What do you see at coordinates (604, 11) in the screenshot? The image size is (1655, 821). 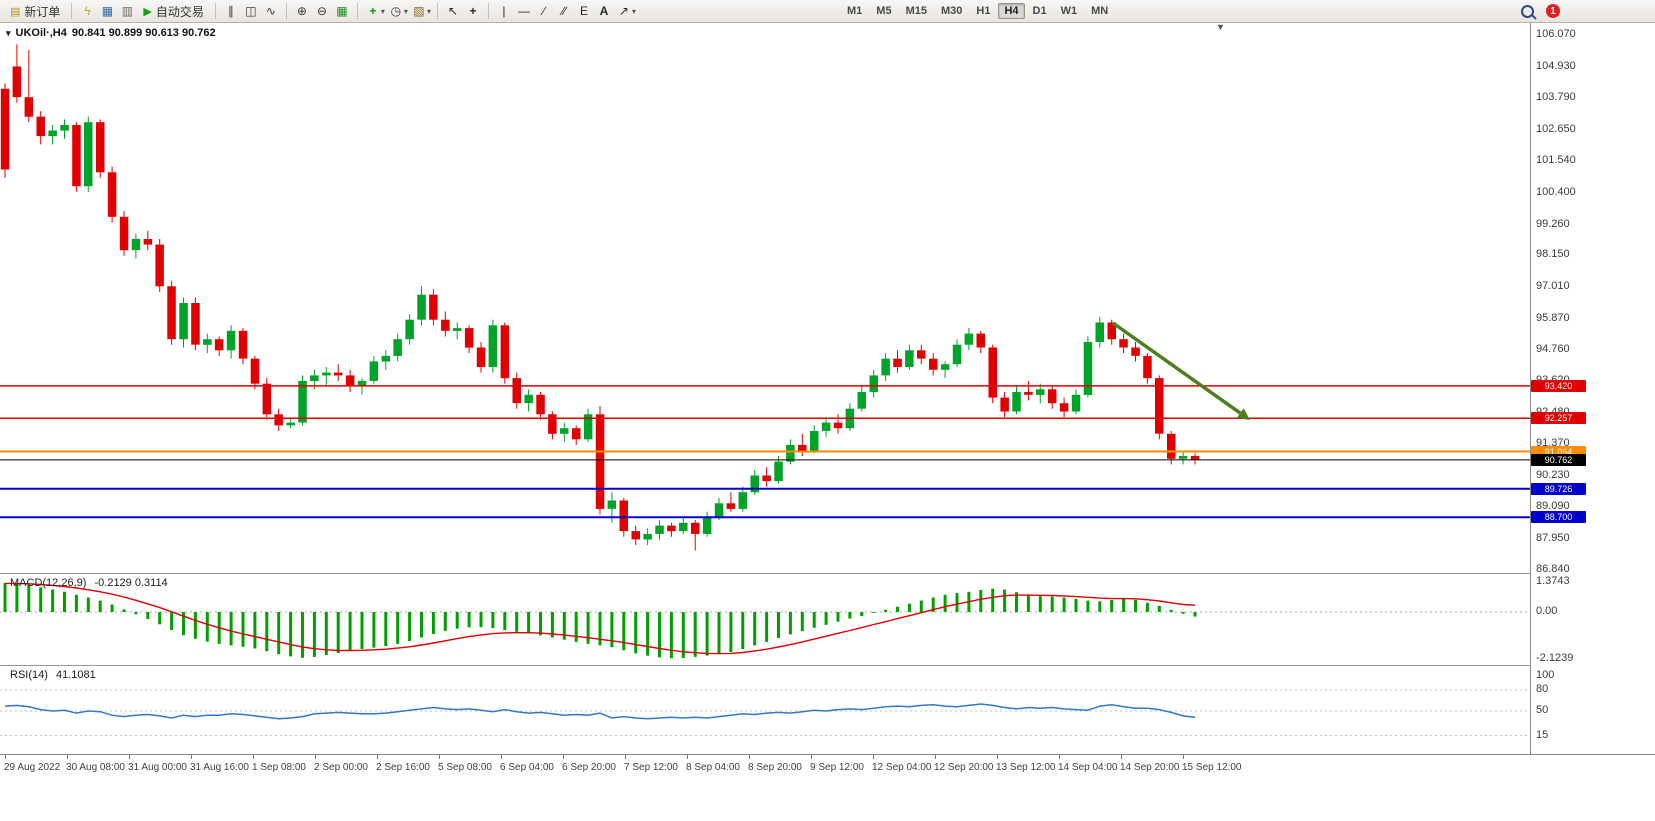 I see `text-label-icon: A` at bounding box center [604, 11].